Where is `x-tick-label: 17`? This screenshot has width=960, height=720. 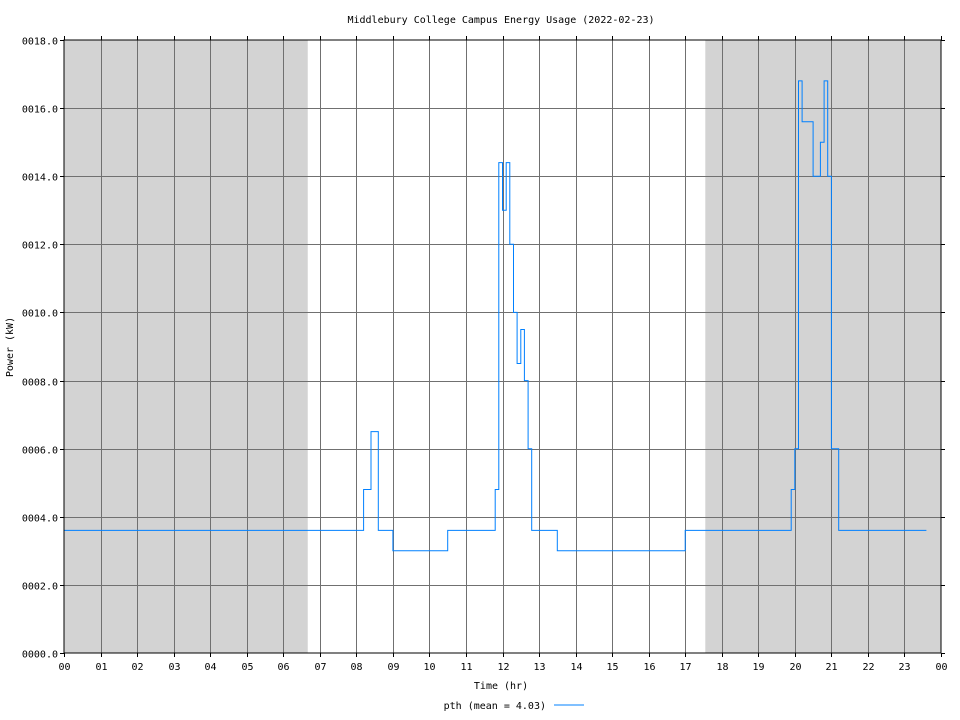 x-tick-label: 17 is located at coordinates (685, 667).